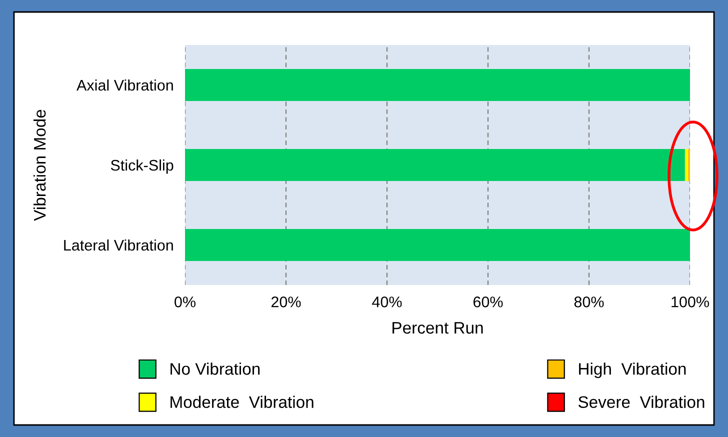  Describe the element at coordinates (632, 370) in the screenshot. I see `legend-label: High Vibration` at that location.